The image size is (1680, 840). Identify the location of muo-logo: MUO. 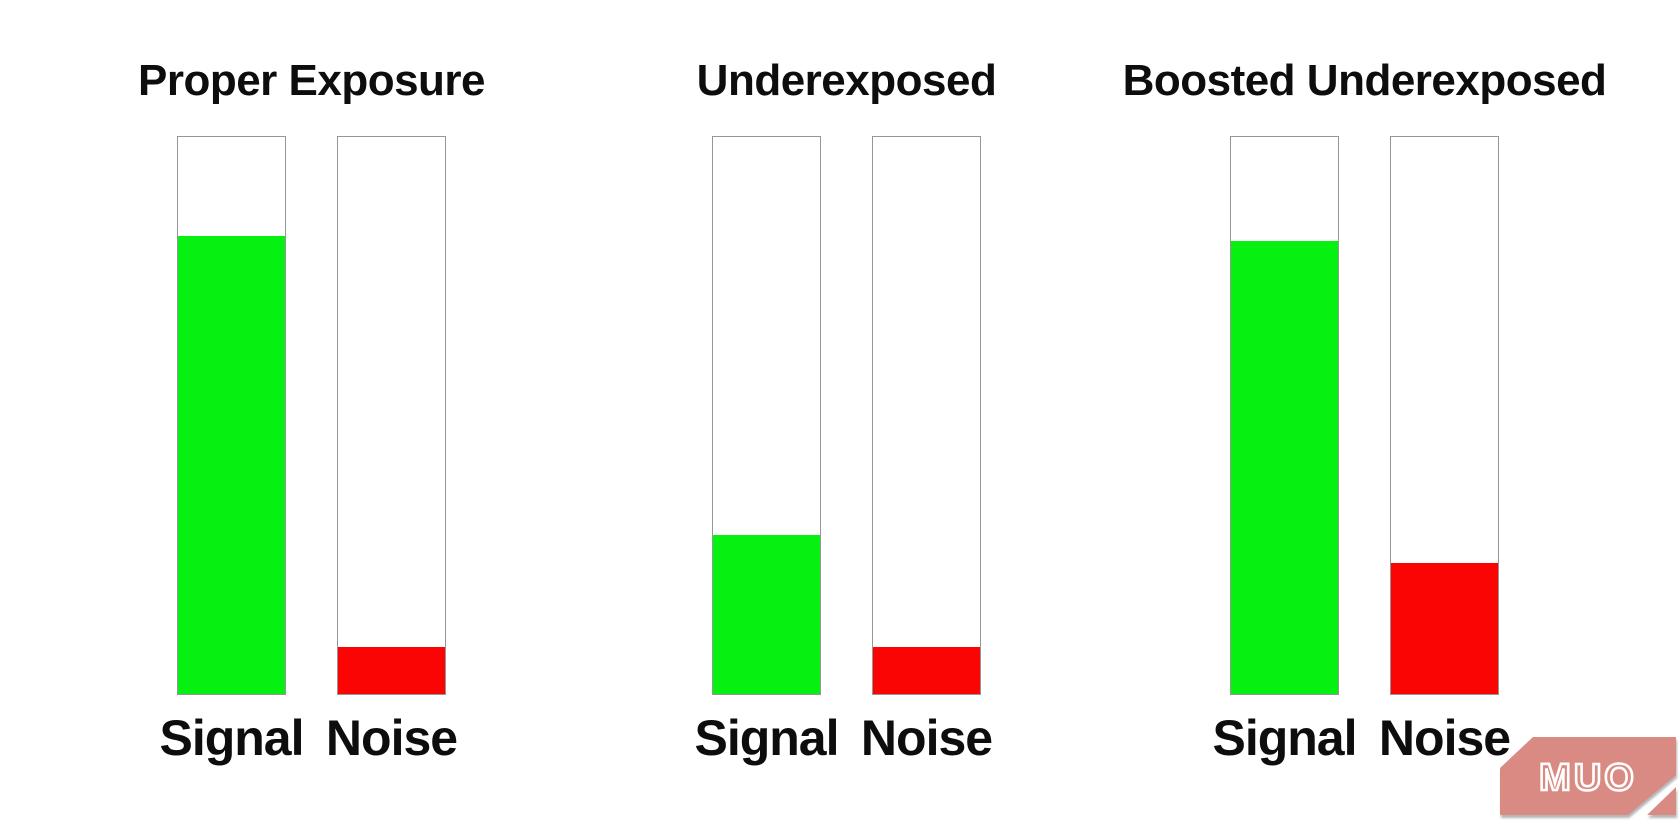
(1588, 776).